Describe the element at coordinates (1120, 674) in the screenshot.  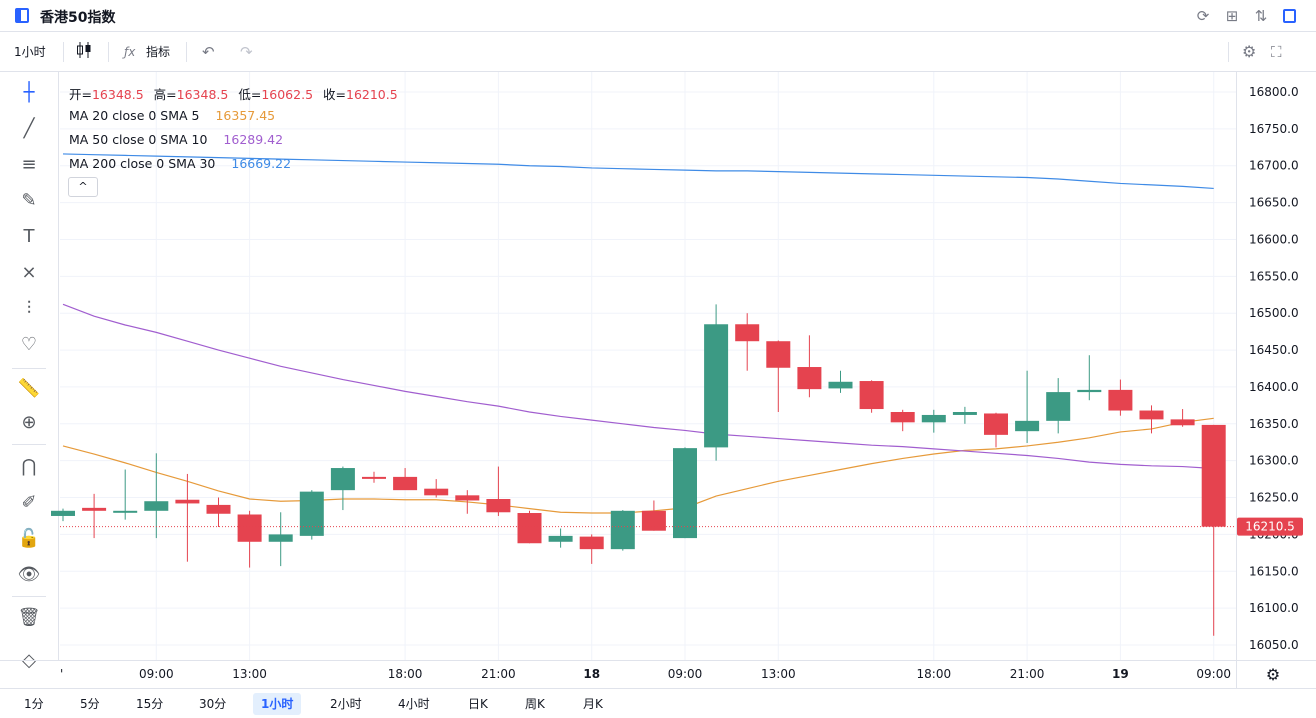
I see `x-tick-label: 19` at that location.